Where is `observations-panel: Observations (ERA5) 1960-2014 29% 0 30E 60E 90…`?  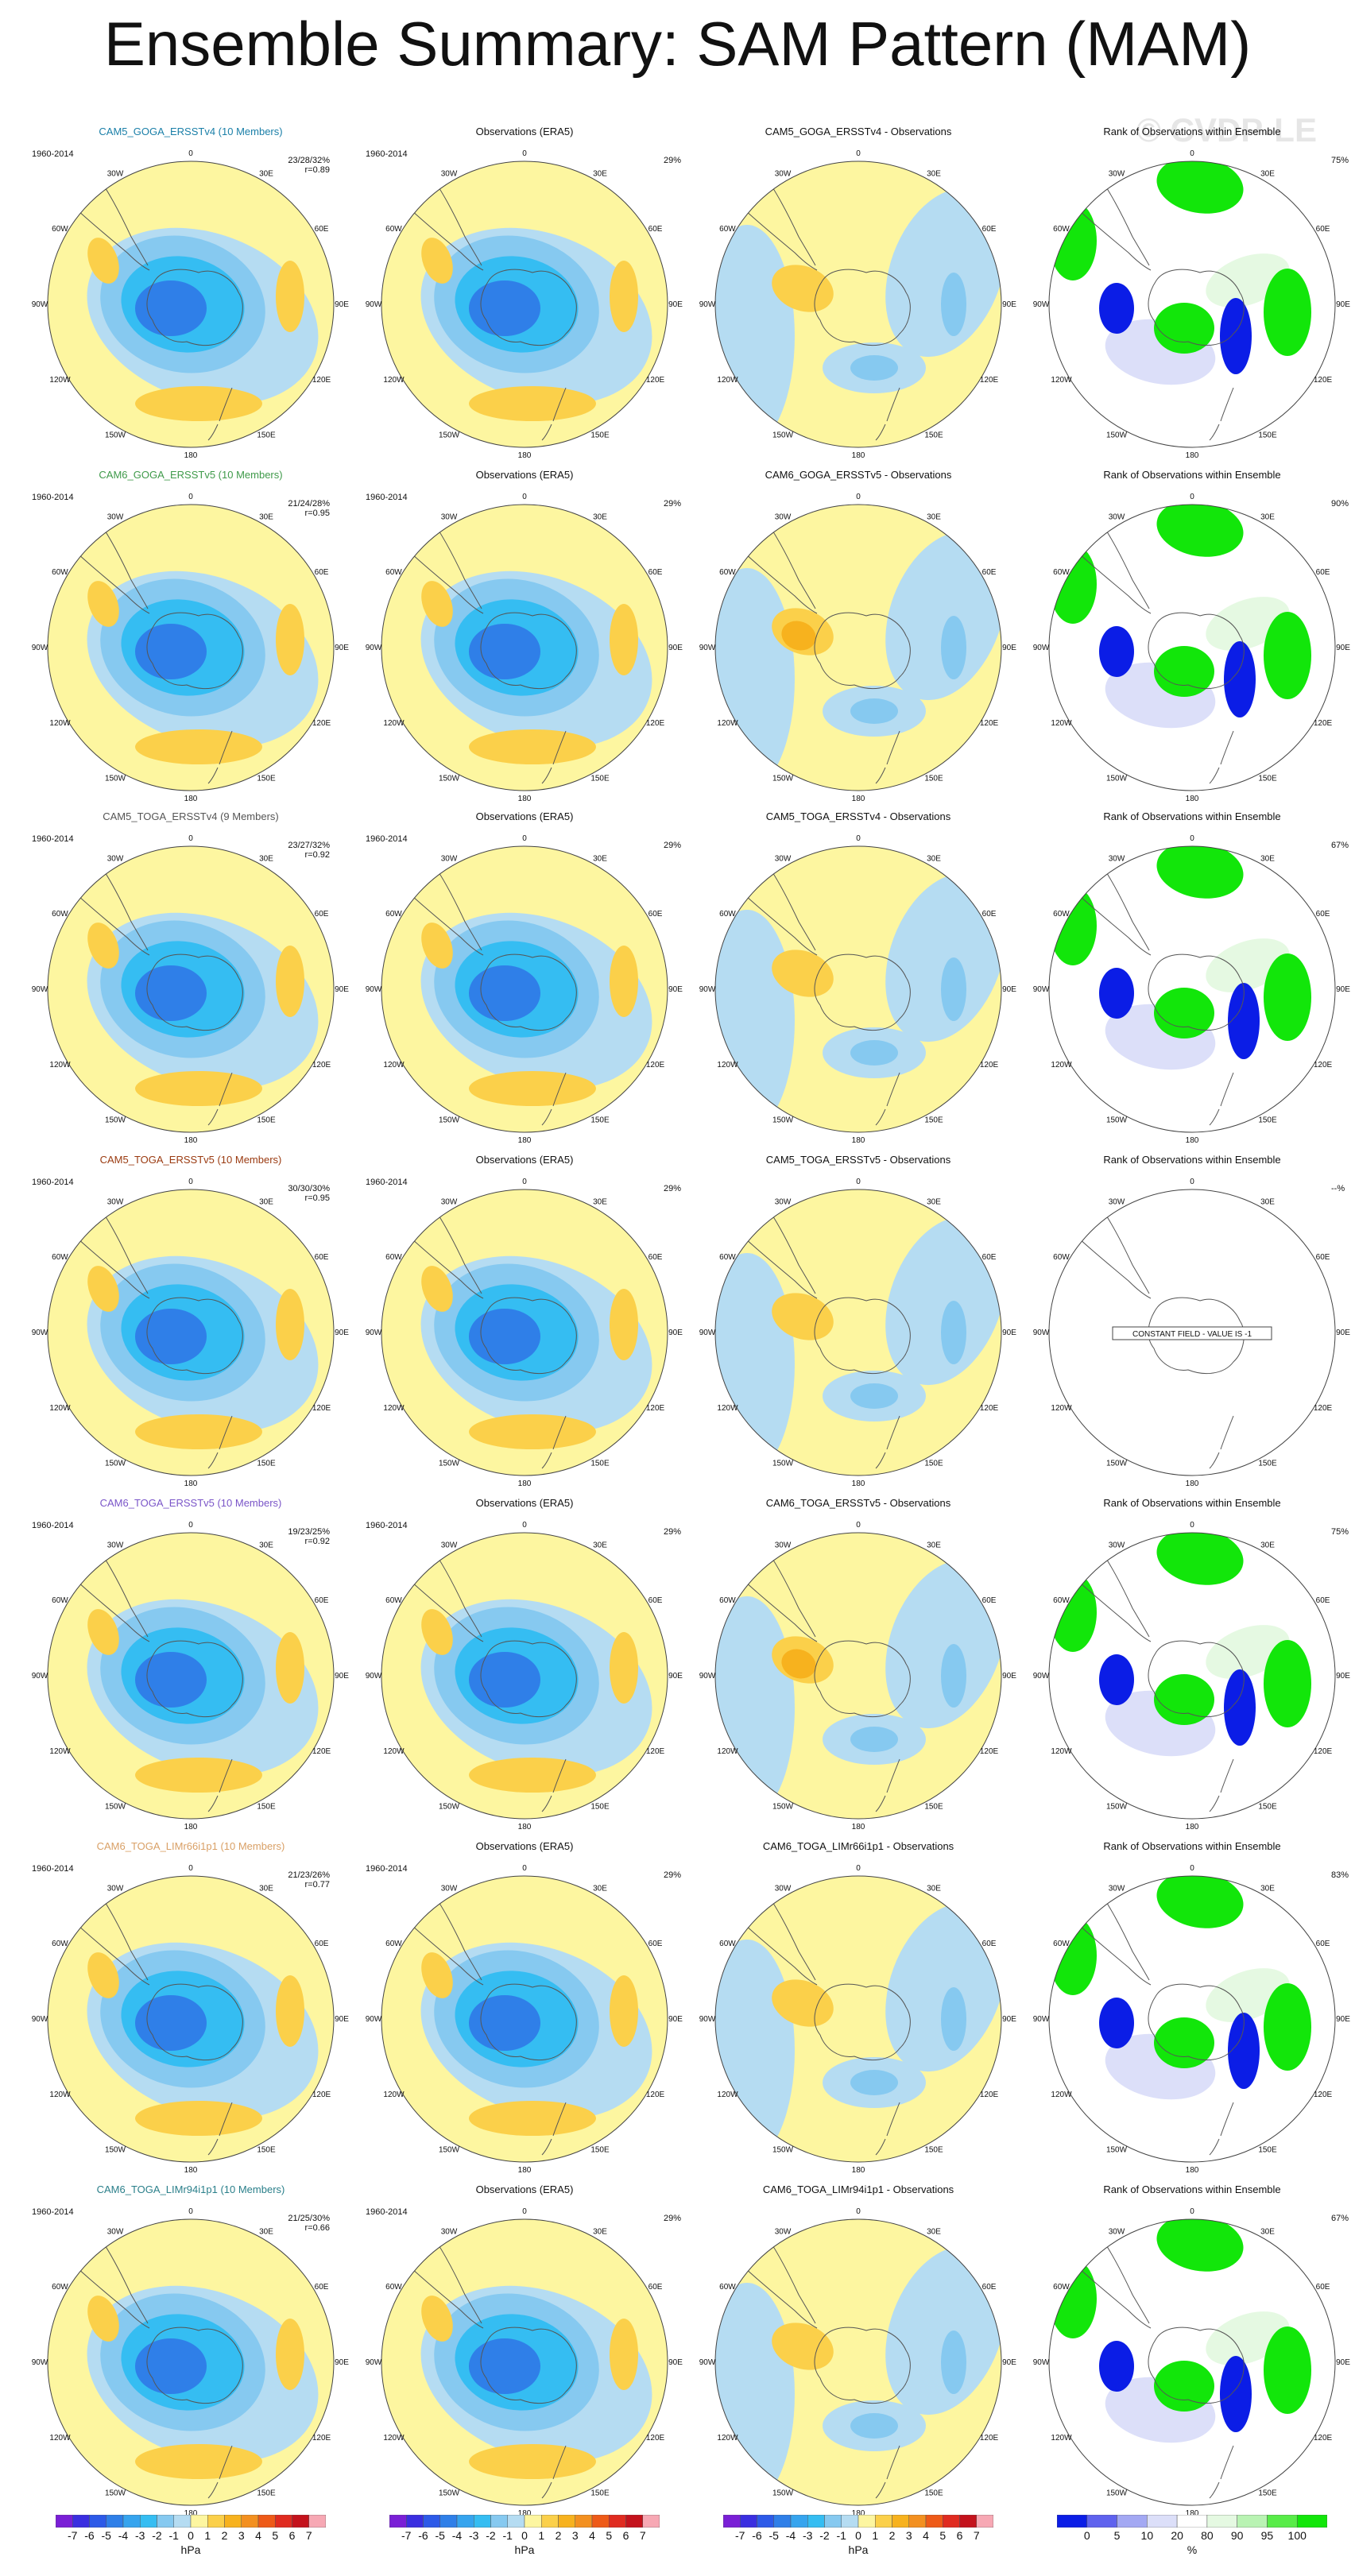
observations-panel: Observations (ERA5) 1960-2014 29% 0 30E 60E 90… is located at coordinates (524, 978).